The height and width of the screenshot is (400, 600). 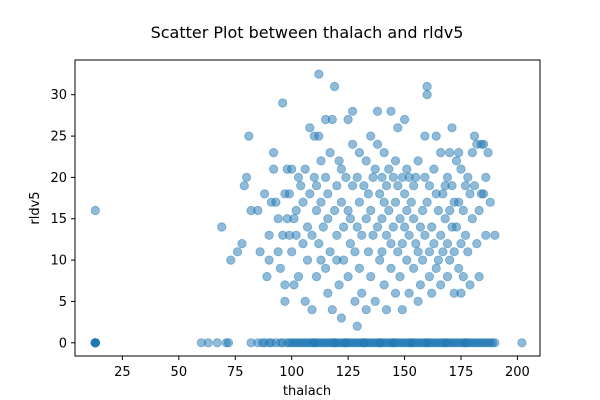 I want to click on x-axis: 25 50 75 100 125 150 175 200, so click(x=322, y=368).